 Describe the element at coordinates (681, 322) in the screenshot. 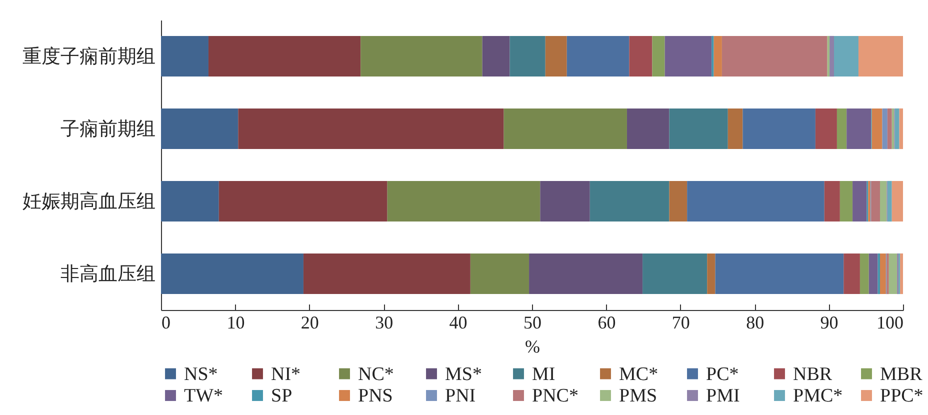

I see `x-tick-label: 70` at that location.